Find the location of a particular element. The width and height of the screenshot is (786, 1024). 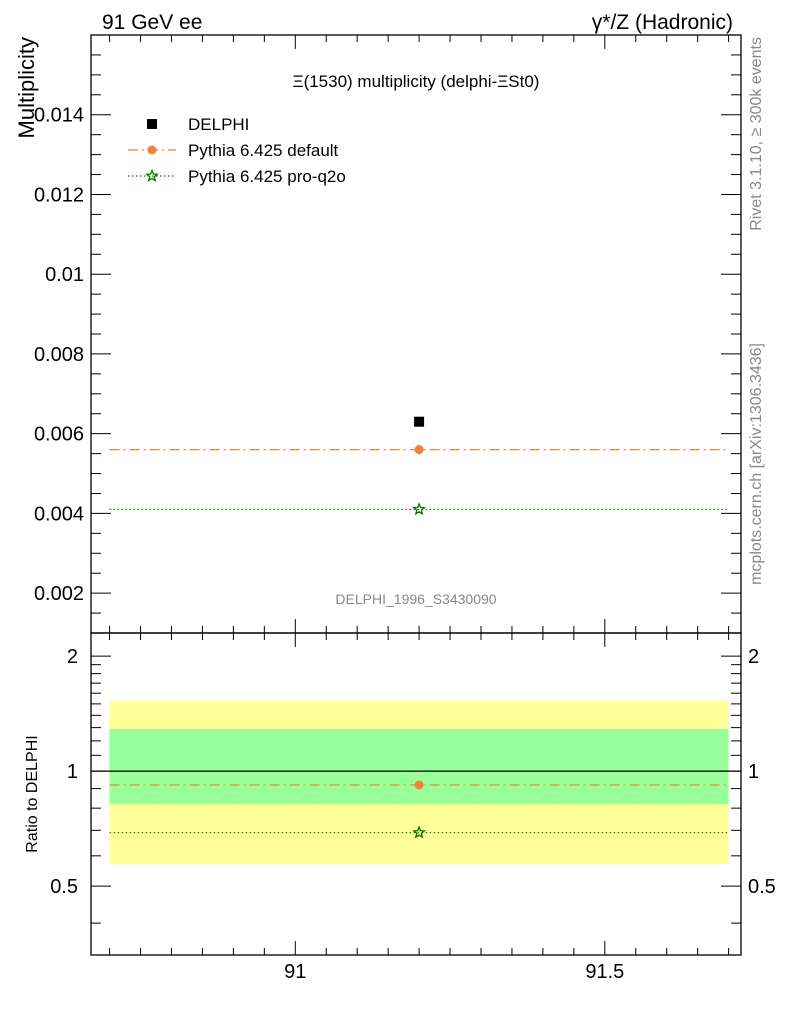

legend-label-2: Pythia 6.425 pro-q2o is located at coordinates (267, 176).